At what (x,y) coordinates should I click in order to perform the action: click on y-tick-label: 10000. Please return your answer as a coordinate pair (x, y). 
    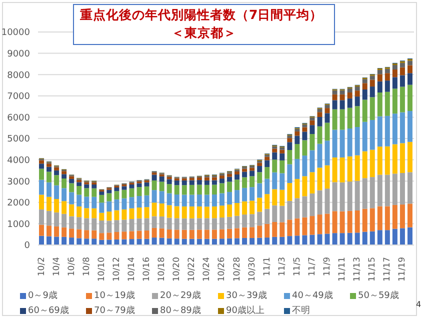
    Looking at the image, I should click on (15, 33).